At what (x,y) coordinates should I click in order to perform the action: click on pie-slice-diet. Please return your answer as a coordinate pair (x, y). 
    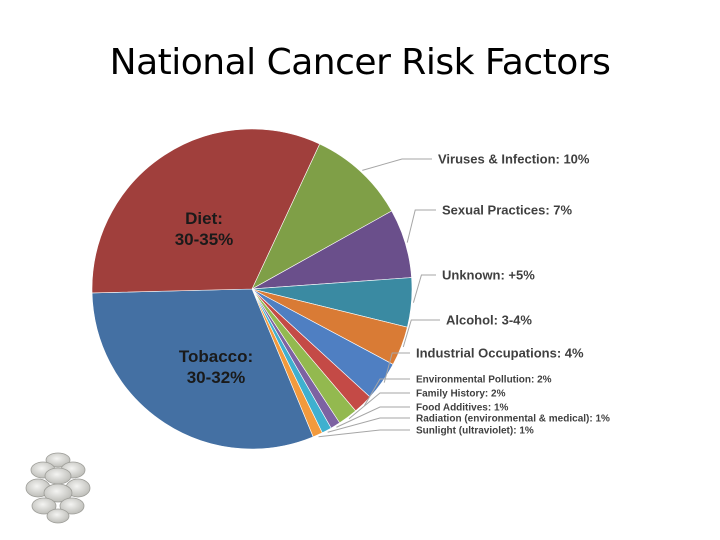
    Looking at the image, I should click on (206, 211).